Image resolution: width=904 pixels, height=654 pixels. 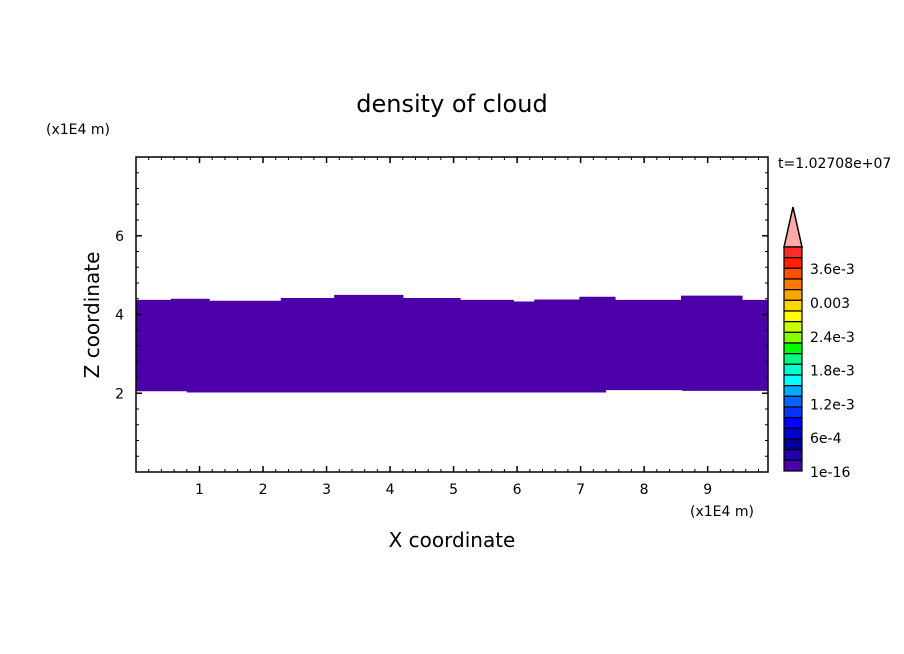 What do you see at coordinates (119, 394) in the screenshot?
I see `y-tick-label: 2` at bounding box center [119, 394].